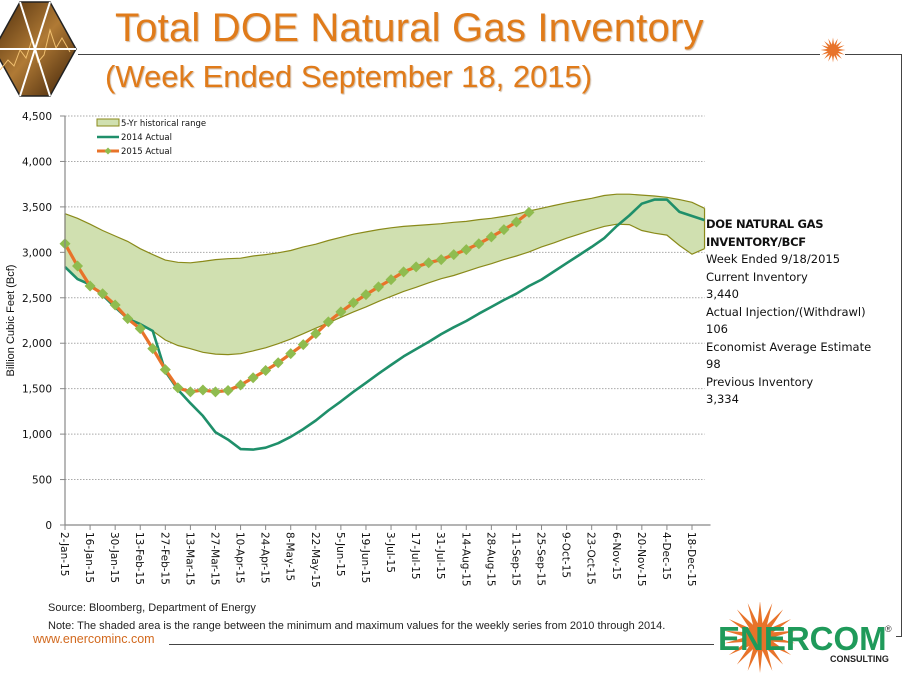  I want to click on x-tick-label: 9-Oct-15, so click(566, 555).